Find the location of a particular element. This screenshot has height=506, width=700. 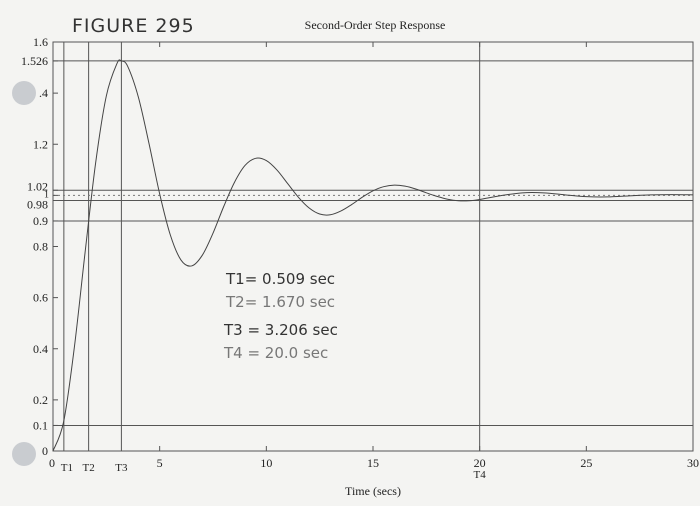

y-tick-label: 0.98 is located at coordinates (37, 204).